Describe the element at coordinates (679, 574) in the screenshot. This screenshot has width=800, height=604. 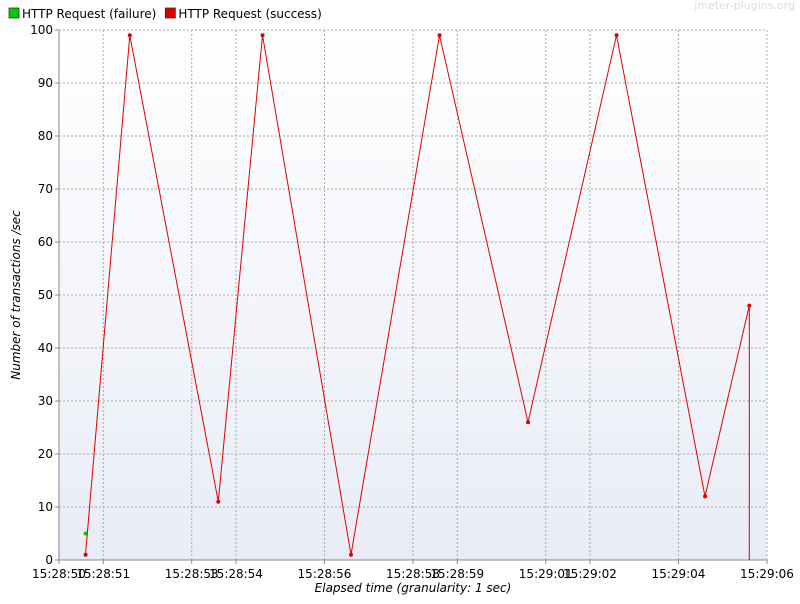
I see `x-tick-label: 15:29:04` at that location.